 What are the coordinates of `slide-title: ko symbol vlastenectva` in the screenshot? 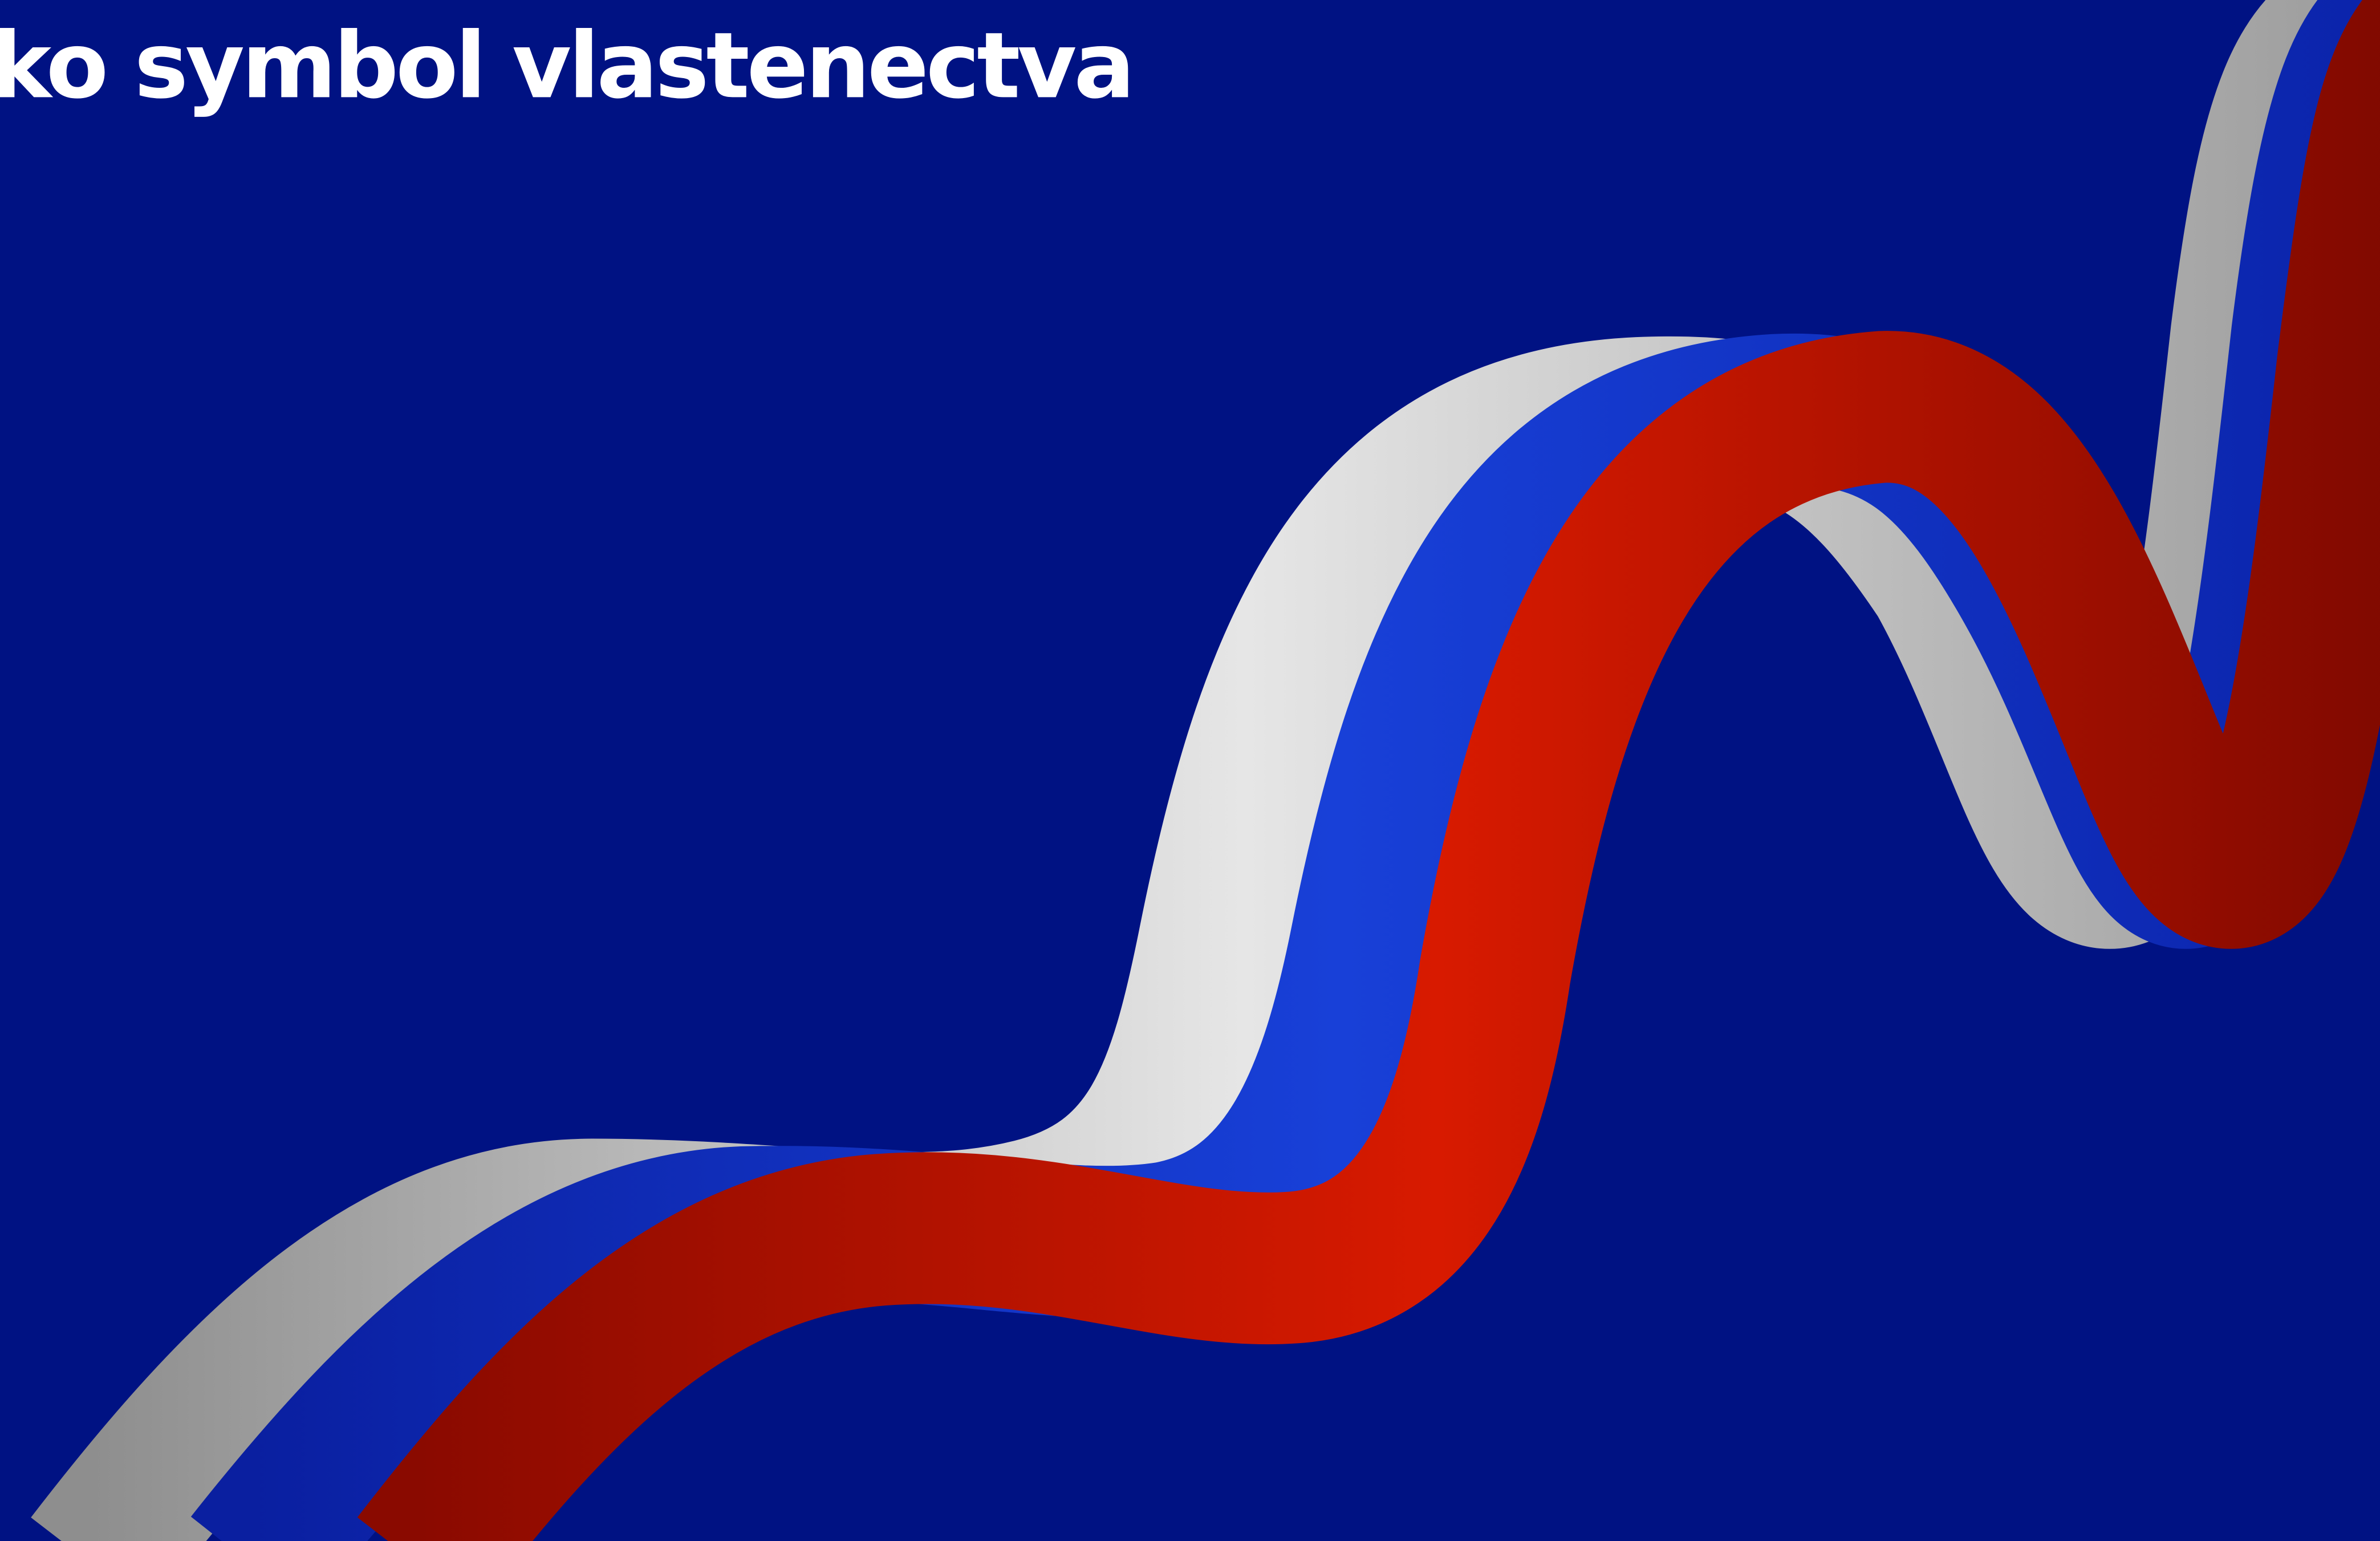 It's located at (566, 66).